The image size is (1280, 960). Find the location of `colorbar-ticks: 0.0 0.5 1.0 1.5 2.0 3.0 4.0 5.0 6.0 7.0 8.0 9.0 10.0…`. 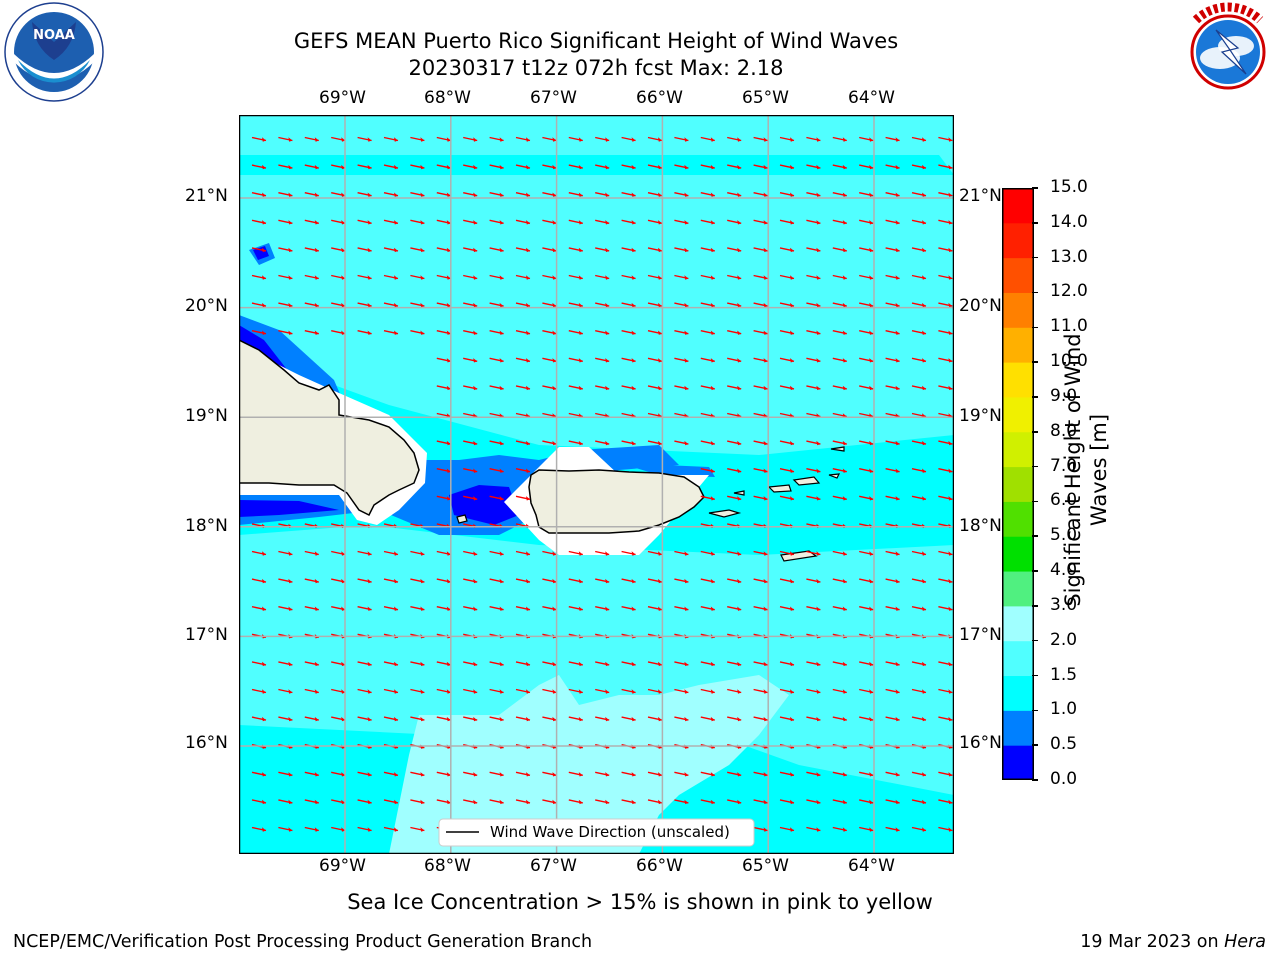

colorbar-ticks: 0.0 0.5 1.0 1.5 2.0 3.0 4.0 5.0 6.0 7.0 8.0 9.0 10.0… is located at coordinates (1069, 483).